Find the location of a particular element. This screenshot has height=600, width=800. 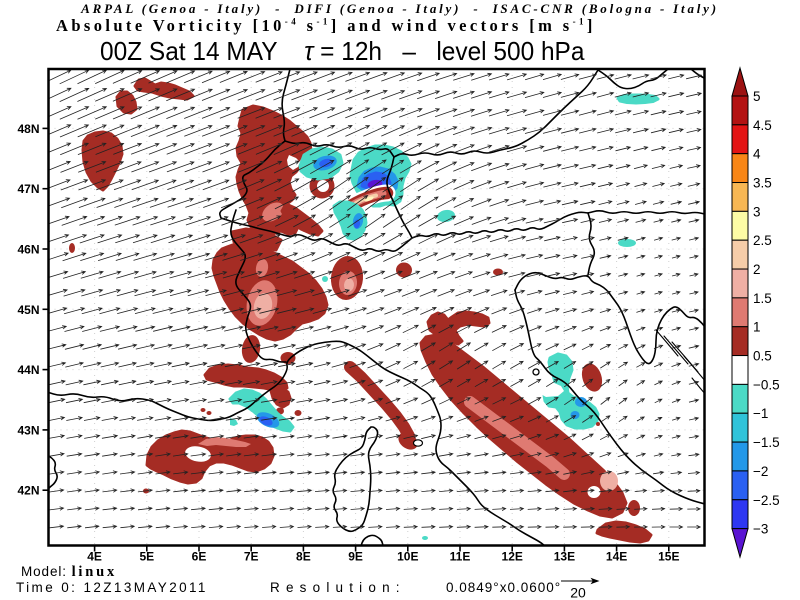

svg-text: 0.5 is located at coordinates (762, 356).